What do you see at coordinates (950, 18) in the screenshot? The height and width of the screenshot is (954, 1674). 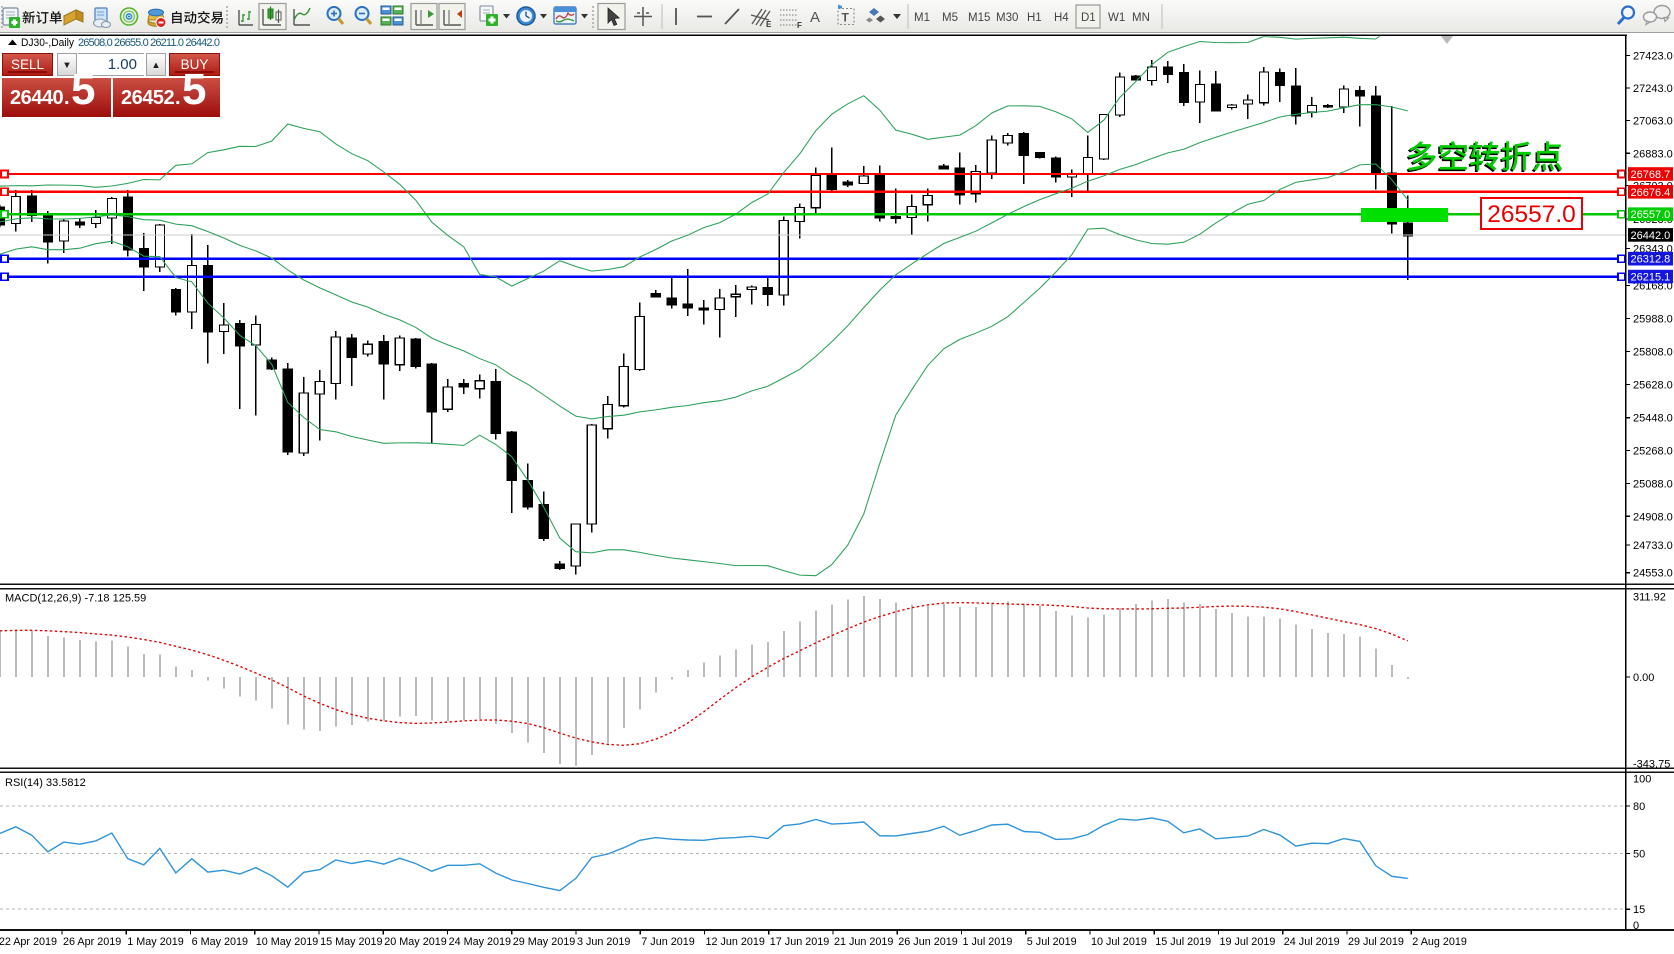 I see `svg-text: M5` at bounding box center [950, 18].